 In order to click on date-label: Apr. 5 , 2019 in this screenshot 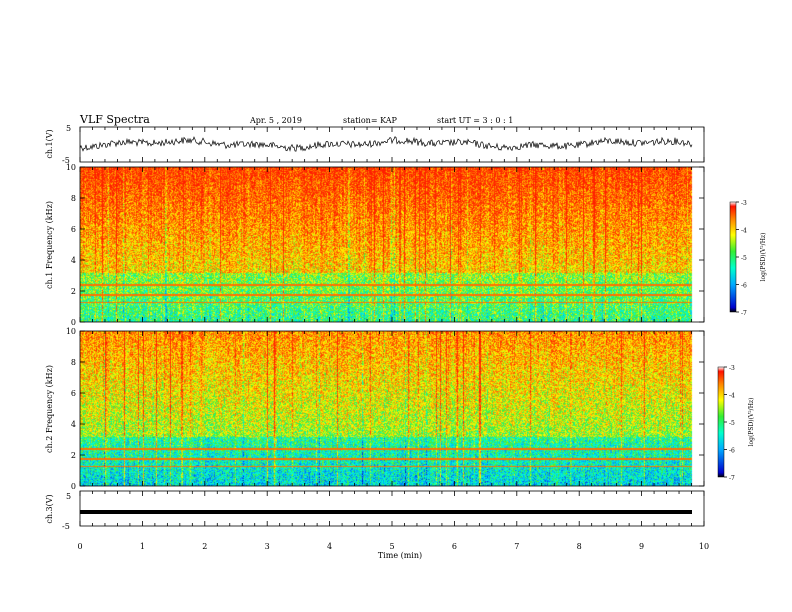, I will do `click(275, 120)`.